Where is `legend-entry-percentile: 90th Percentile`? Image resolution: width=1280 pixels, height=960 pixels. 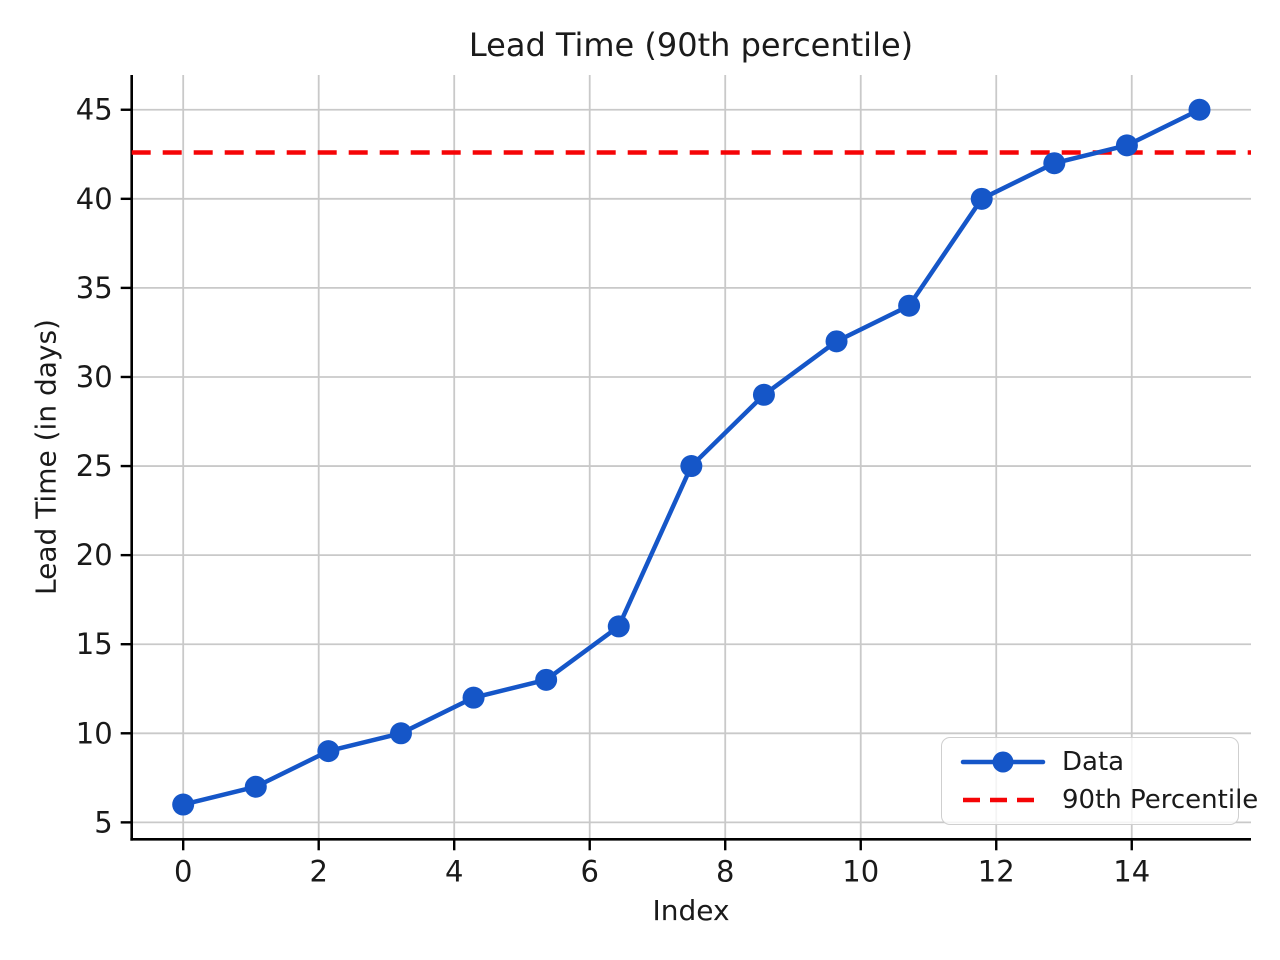 legend-entry-percentile: 90th Percentile is located at coordinates (1109, 800).